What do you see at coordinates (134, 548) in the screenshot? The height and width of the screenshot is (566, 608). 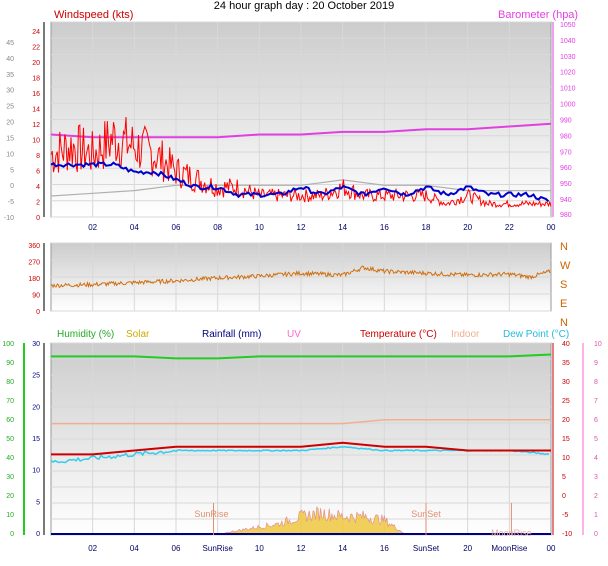 I see `temp-x-tick: 04` at bounding box center [134, 548].